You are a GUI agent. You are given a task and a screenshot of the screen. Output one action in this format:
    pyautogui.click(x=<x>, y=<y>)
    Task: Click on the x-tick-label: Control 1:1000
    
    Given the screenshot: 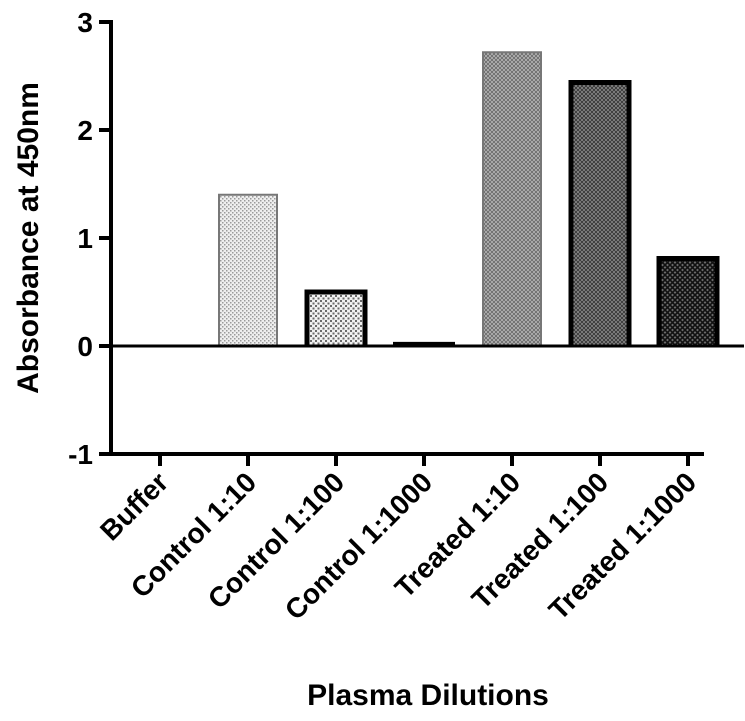 What is the action you would take?
    pyautogui.click(x=358, y=545)
    